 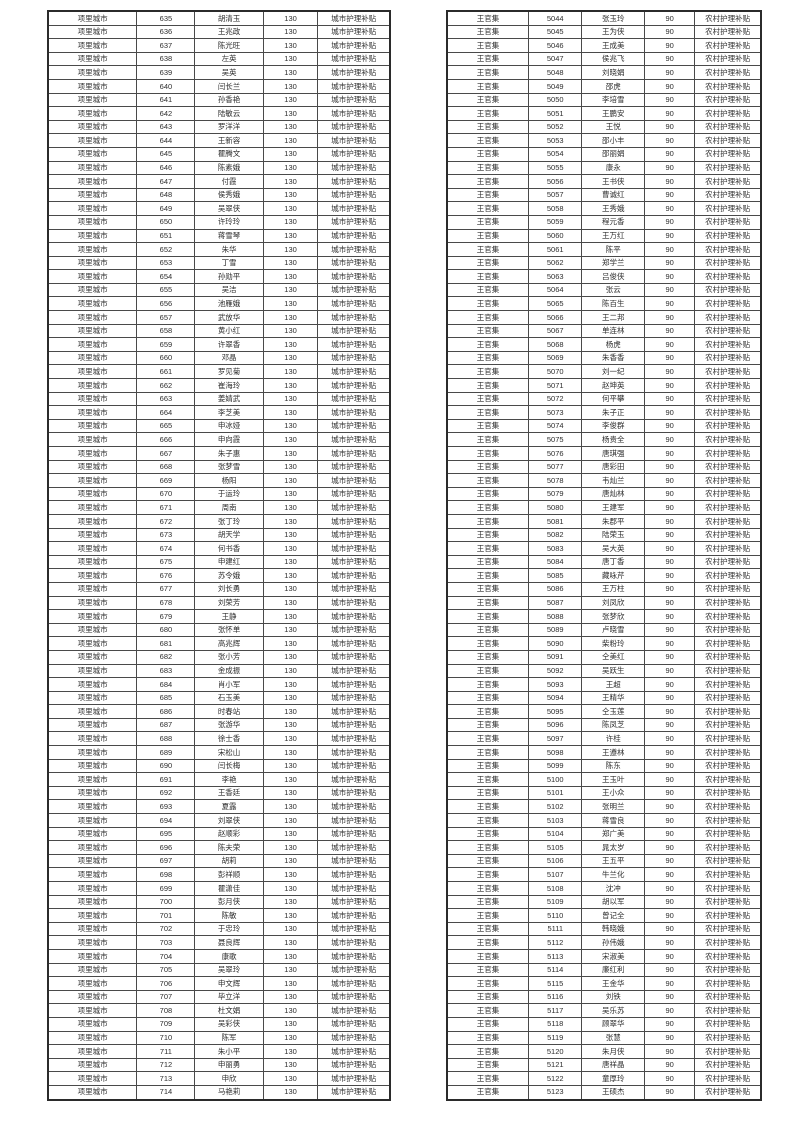 What do you see at coordinates (555, 739) in the screenshot?
I see `serial-cell: 5097` at bounding box center [555, 739].